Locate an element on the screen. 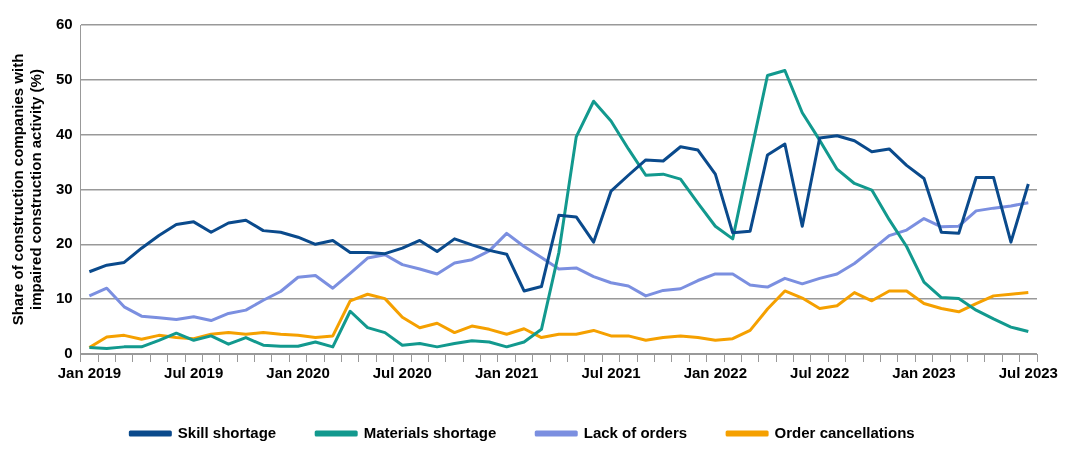  x-tick-label: Jan 2023 is located at coordinates (924, 373).